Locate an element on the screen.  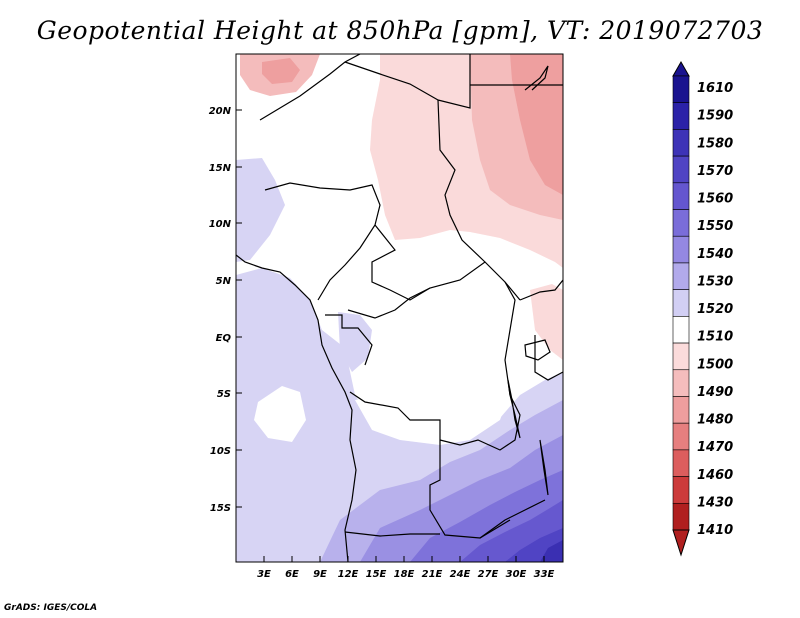
lon-label-30e: 30E is located at coordinates (516, 574).